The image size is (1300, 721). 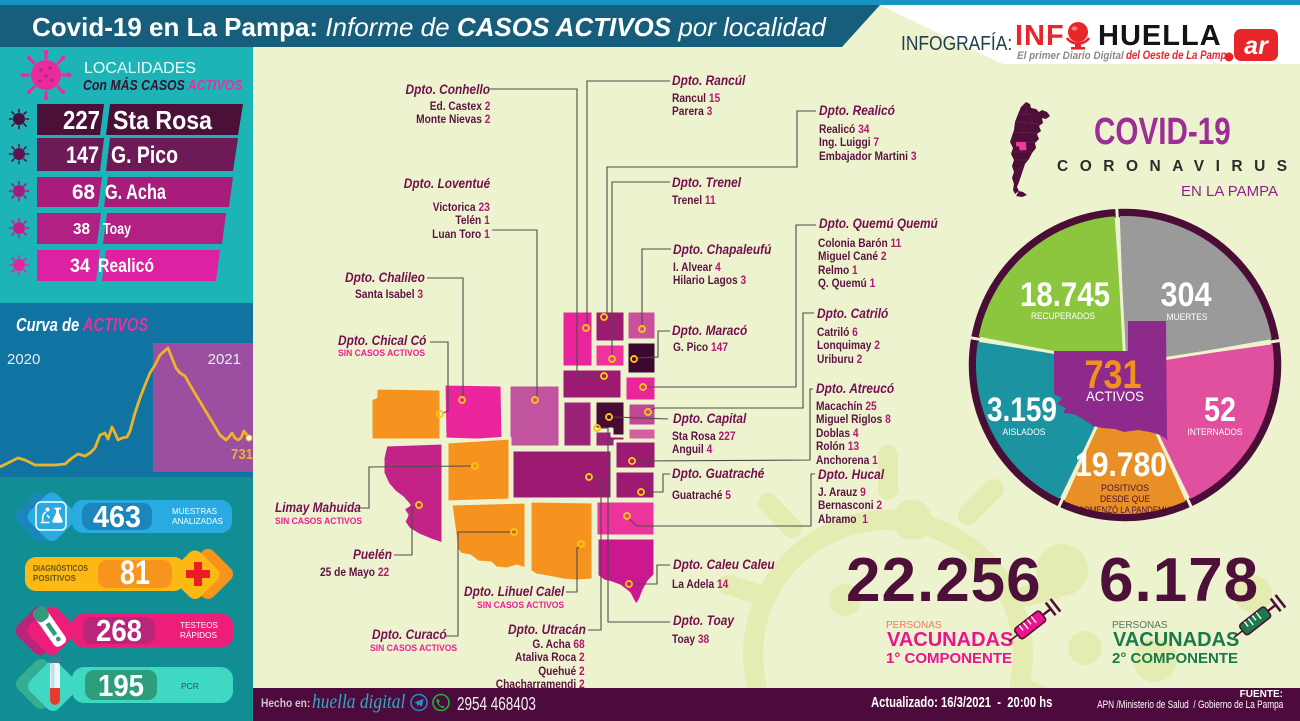 I want to click on svg-text: MUESTRAS, so click(x=194, y=511).